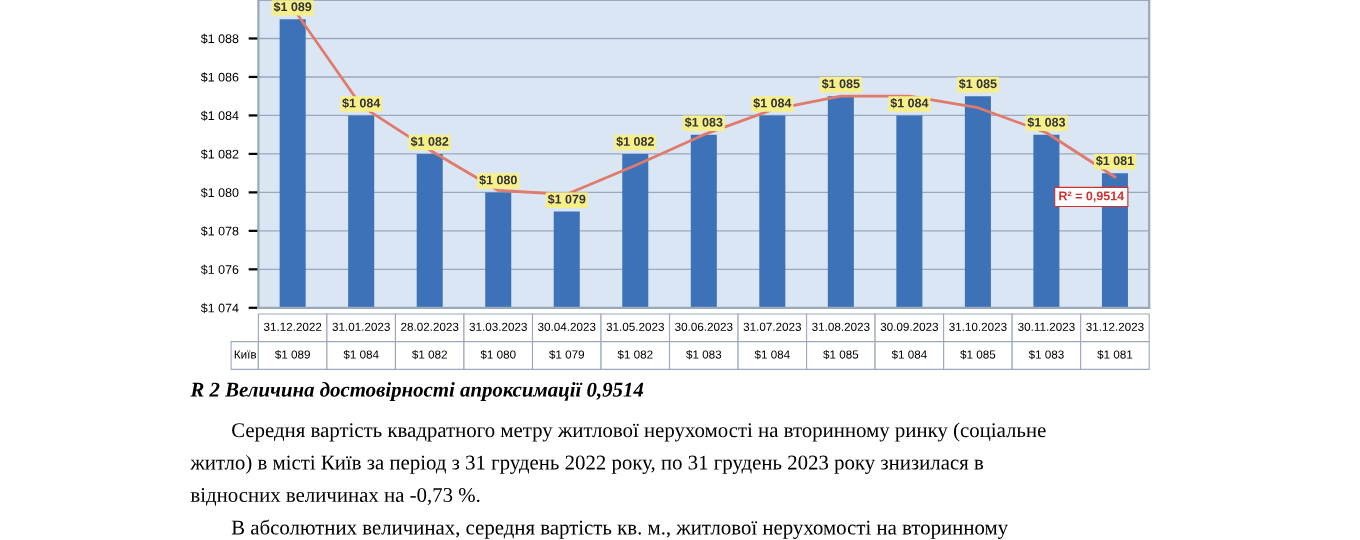 The image size is (1360, 540). I want to click on text: В абсолютних величинах, середня вартість кв. м., житлової нерухомості на вторинному, so click(620, 529).